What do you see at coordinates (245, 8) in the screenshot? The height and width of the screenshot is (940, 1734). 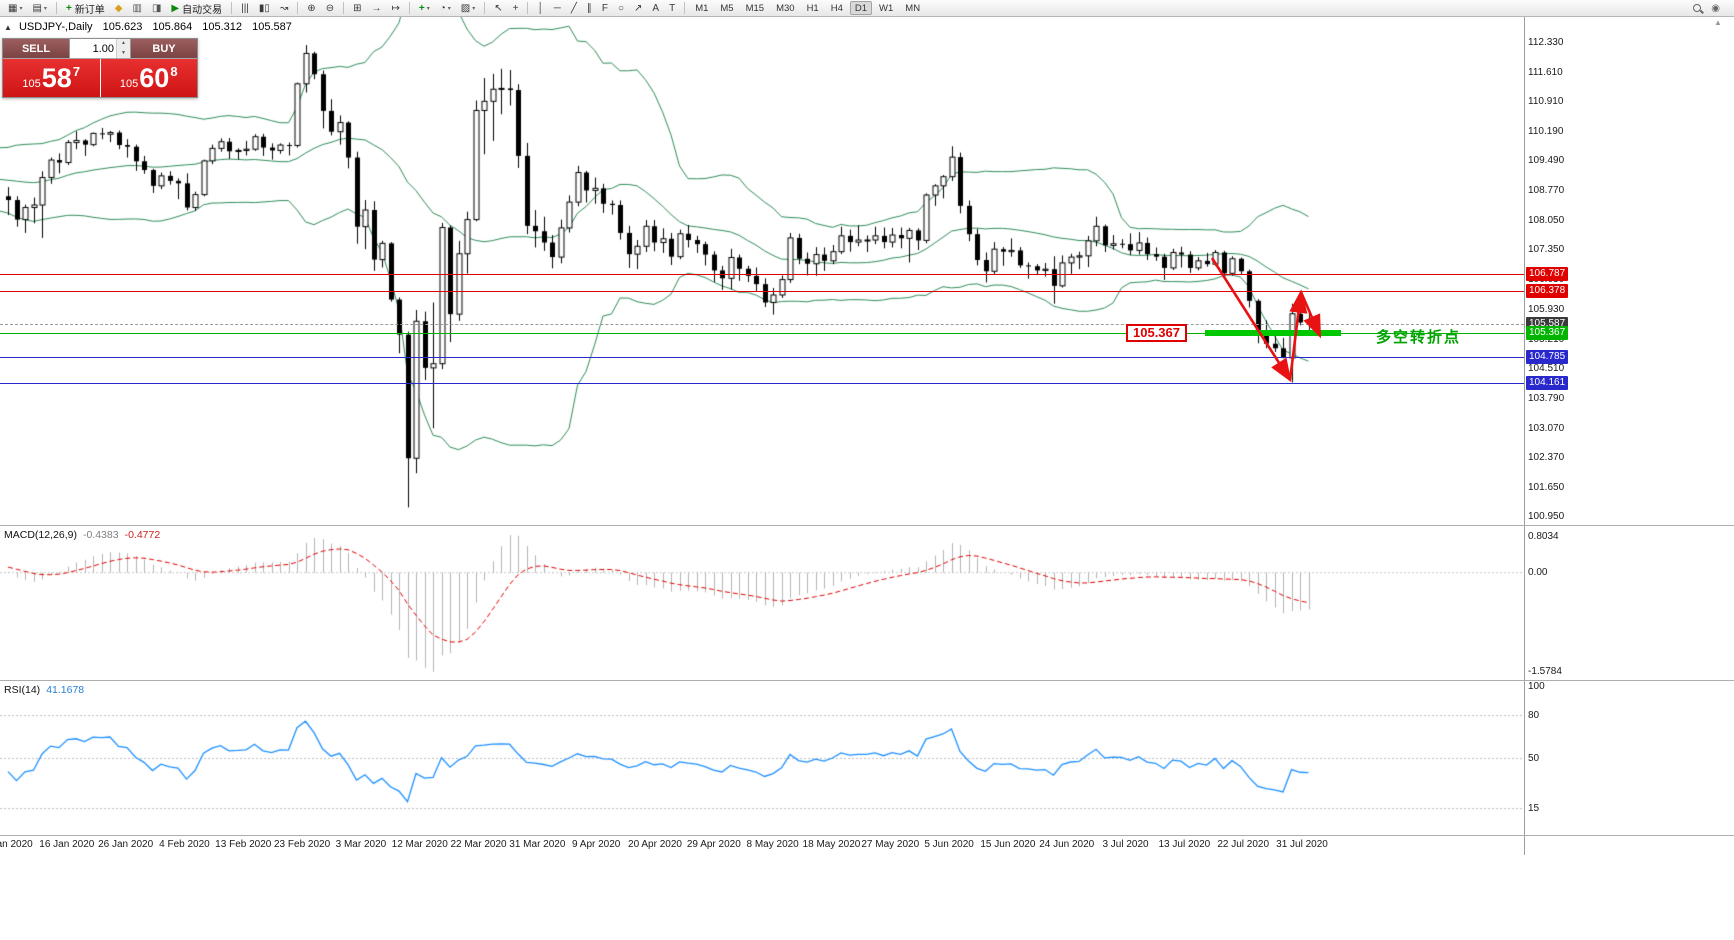 I see `bar-chart-icon: |||` at bounding box center [245, 8].